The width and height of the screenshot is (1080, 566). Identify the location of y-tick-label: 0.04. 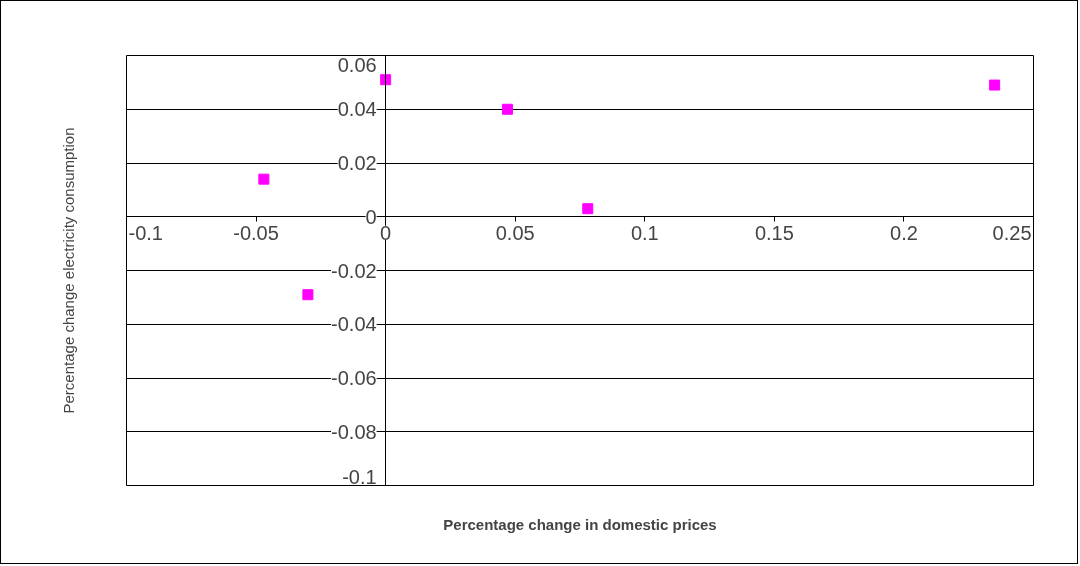
(357, 109).